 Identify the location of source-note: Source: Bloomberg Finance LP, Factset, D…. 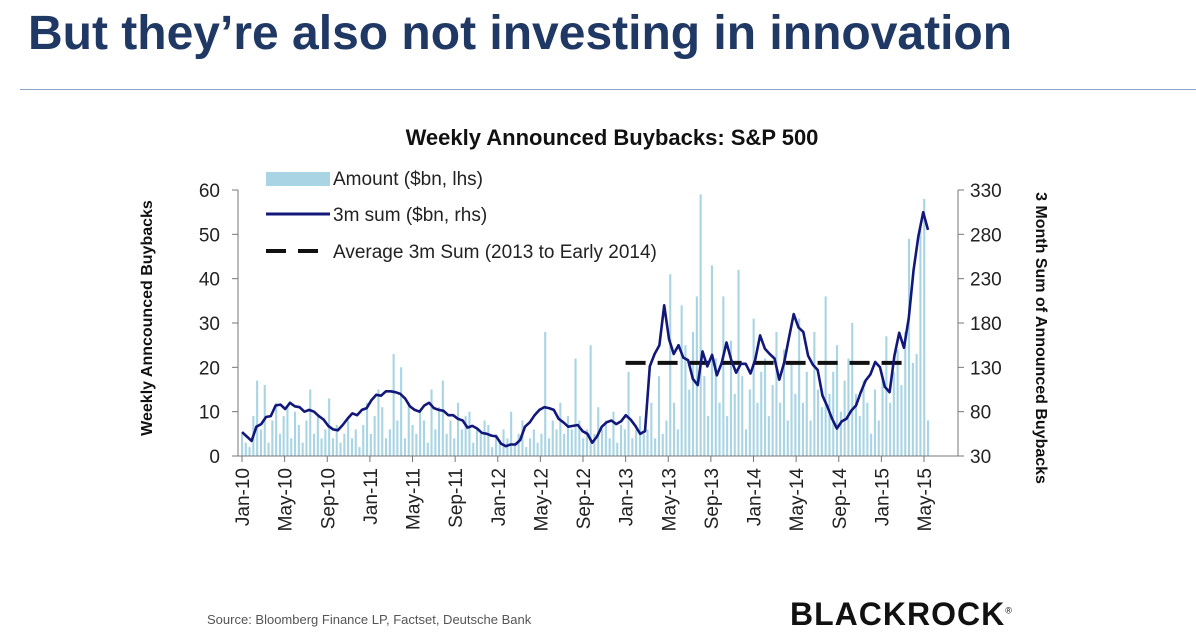
(369, 619).